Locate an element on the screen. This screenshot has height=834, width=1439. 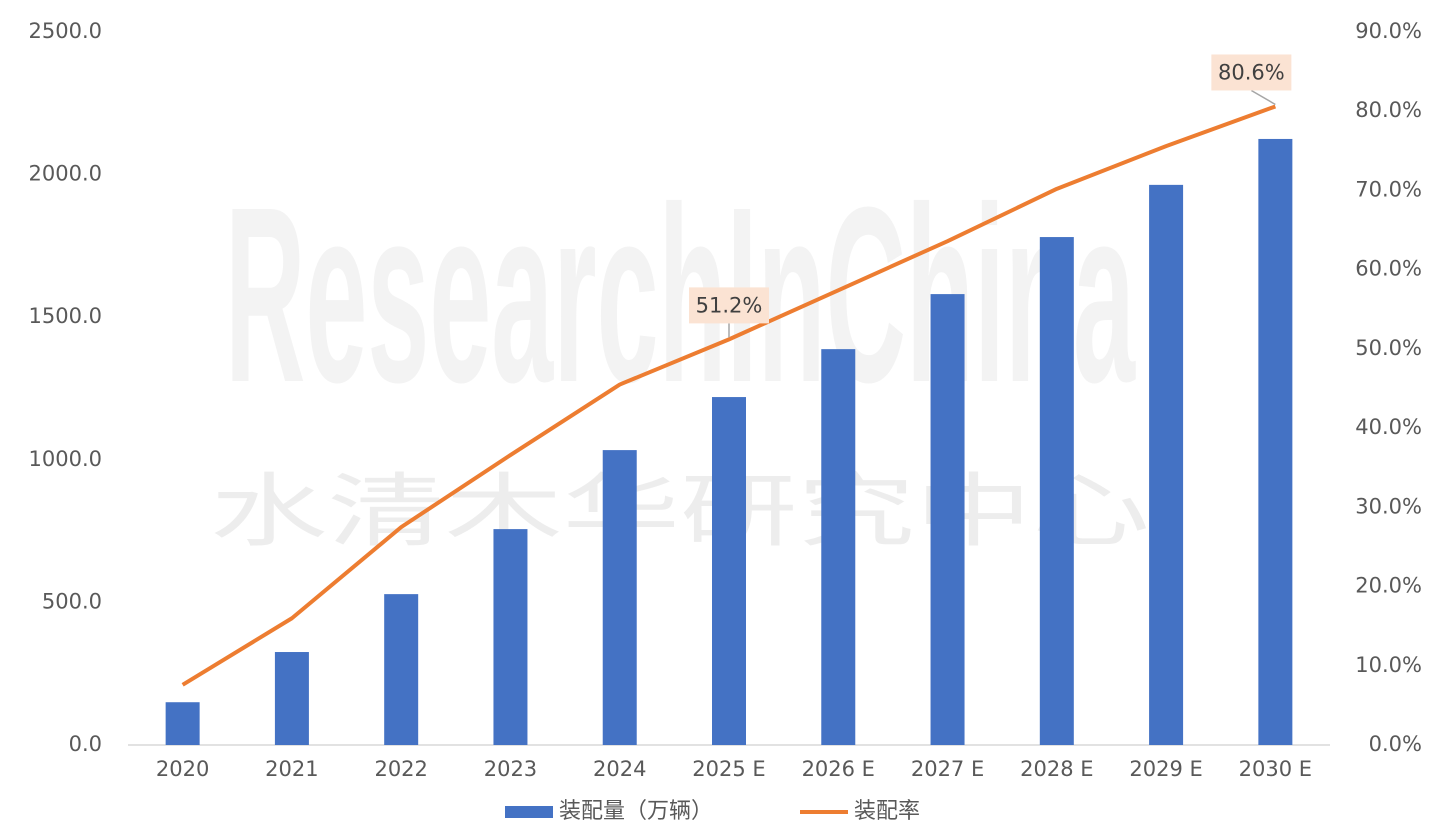
x-tick-label: 2026 E is located at coordinates (838, 769).